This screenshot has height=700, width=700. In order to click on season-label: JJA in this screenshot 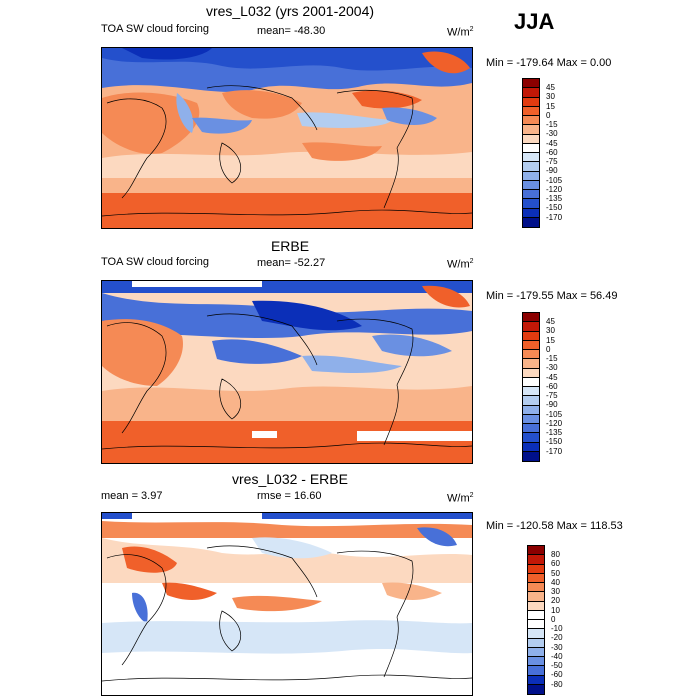, I will do `click(534, 21)`.